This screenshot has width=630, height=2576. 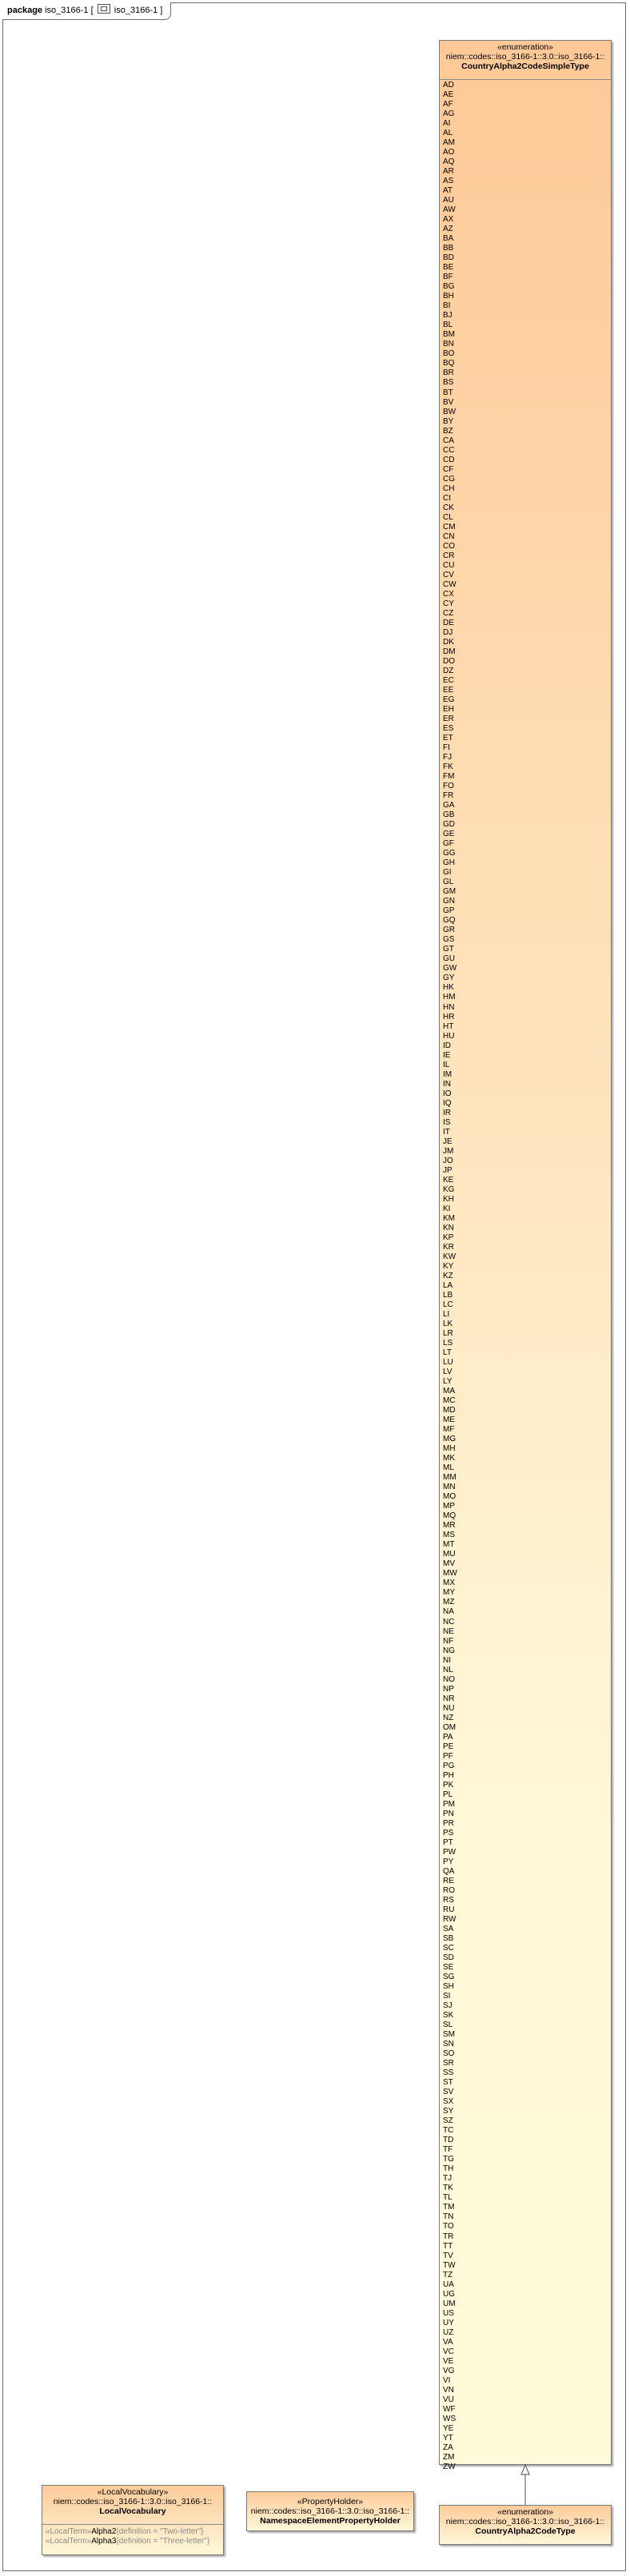 I want to click on enum-literal: SE, so click(x=449, y=1968).